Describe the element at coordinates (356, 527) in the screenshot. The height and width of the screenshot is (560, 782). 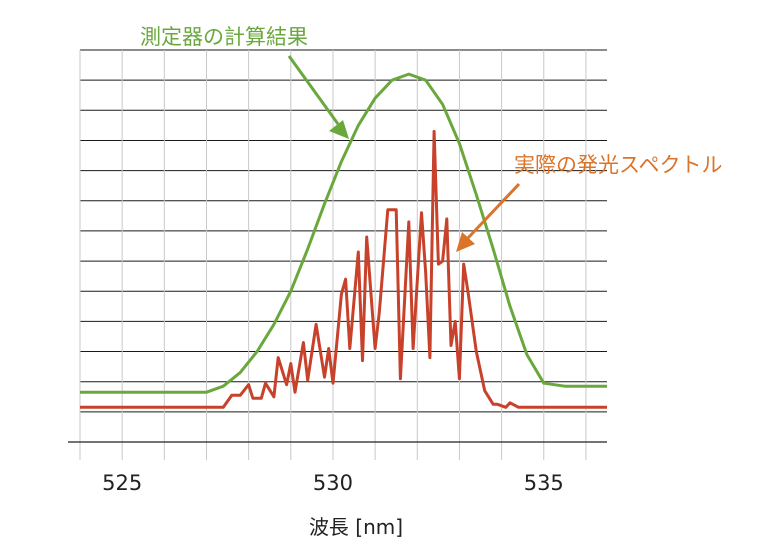
I see `x-axis-label: 波長 [nm]` at that location.